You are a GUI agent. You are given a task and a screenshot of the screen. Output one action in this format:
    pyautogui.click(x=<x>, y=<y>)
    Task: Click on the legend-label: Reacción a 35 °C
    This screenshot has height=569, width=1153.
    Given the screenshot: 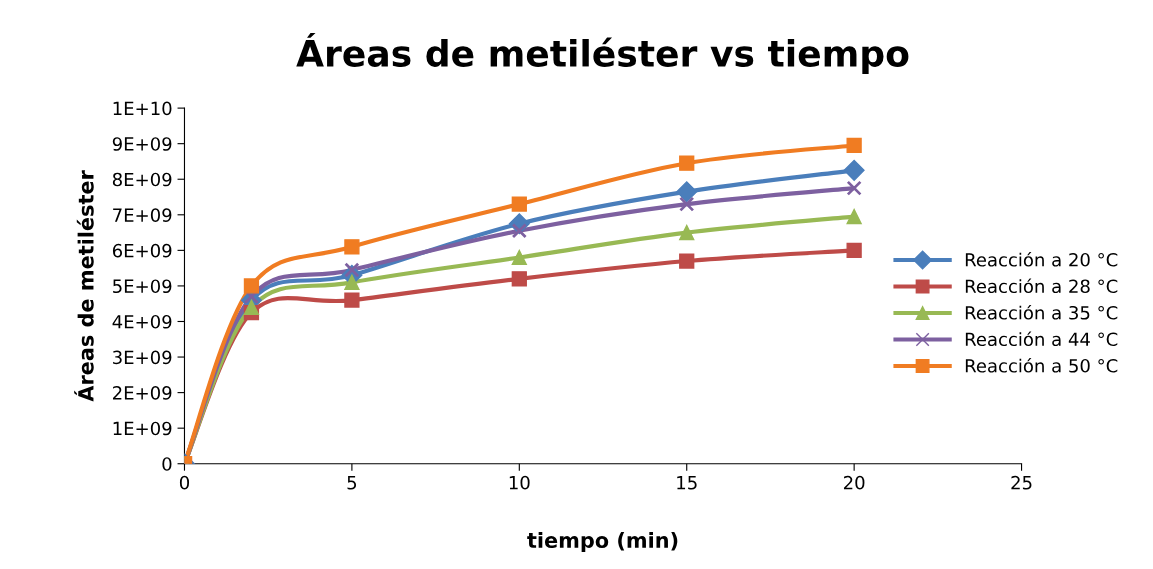 What is the action you would take?
    pyautogui.click(x=1041, y=312)
    